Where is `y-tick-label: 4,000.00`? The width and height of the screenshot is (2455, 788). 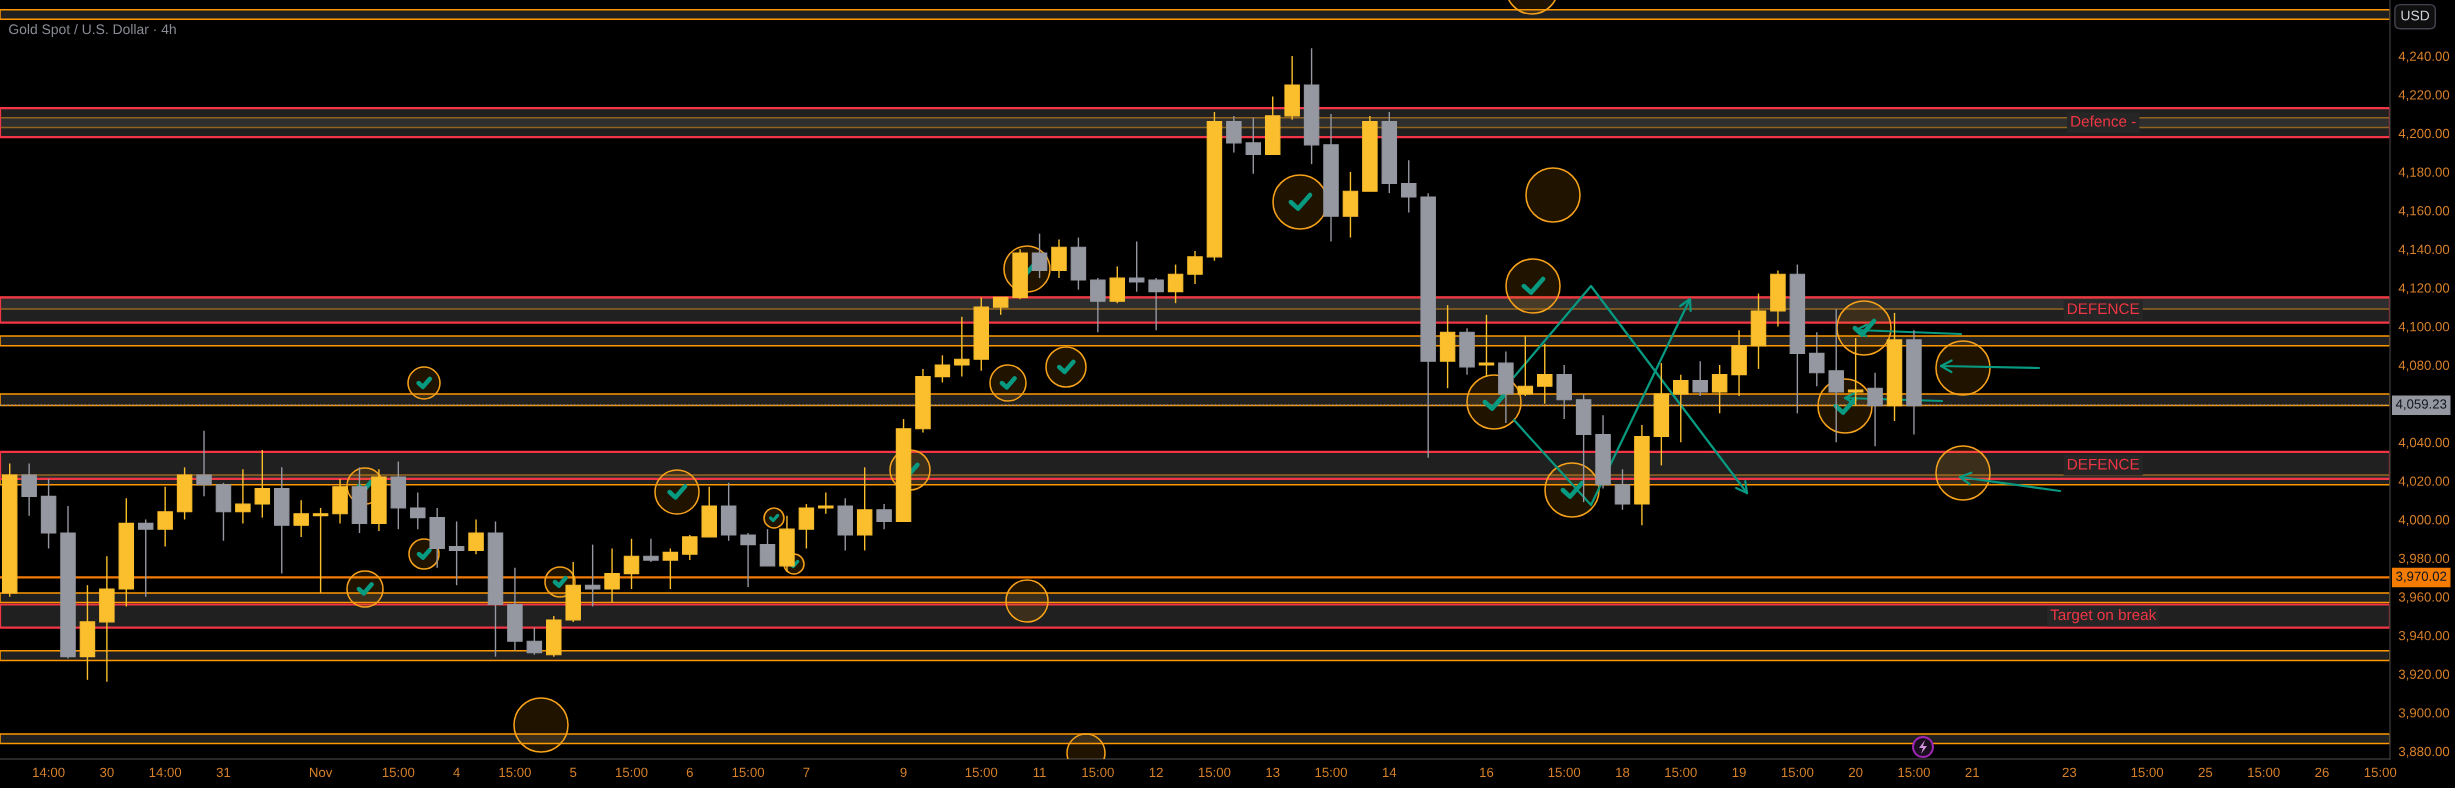
y-tick-label: 4,000.00 is located at coordinates (2424, 520).